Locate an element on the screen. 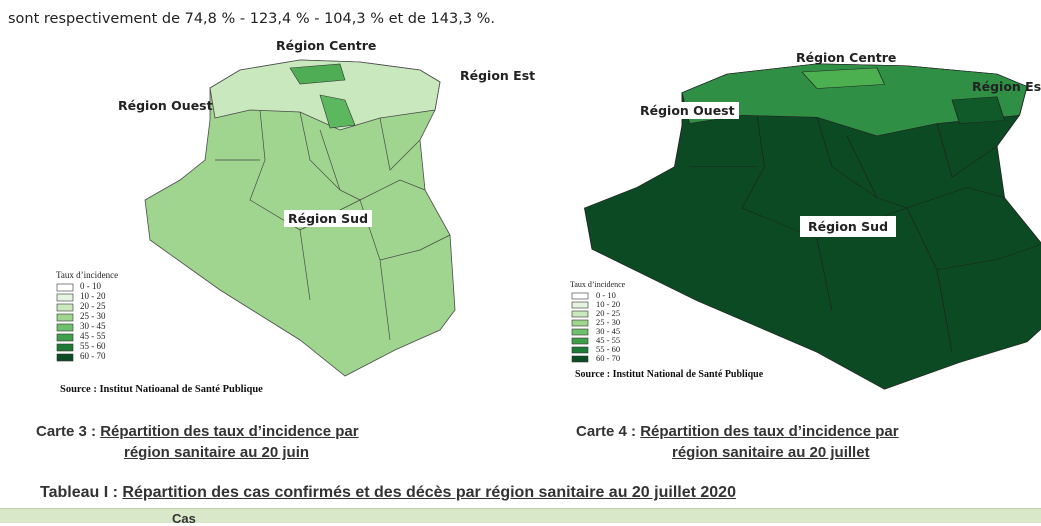 Image resolution: width=1041 pixels, height=526 pixels. caption-text: région sanitaire au 20 juillet is located at coordinates (771, 452).